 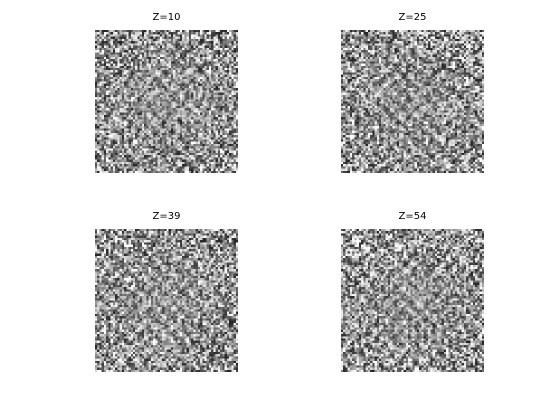 I want to click on panel-title-z39: Z=39, so click(x=166, y=216).